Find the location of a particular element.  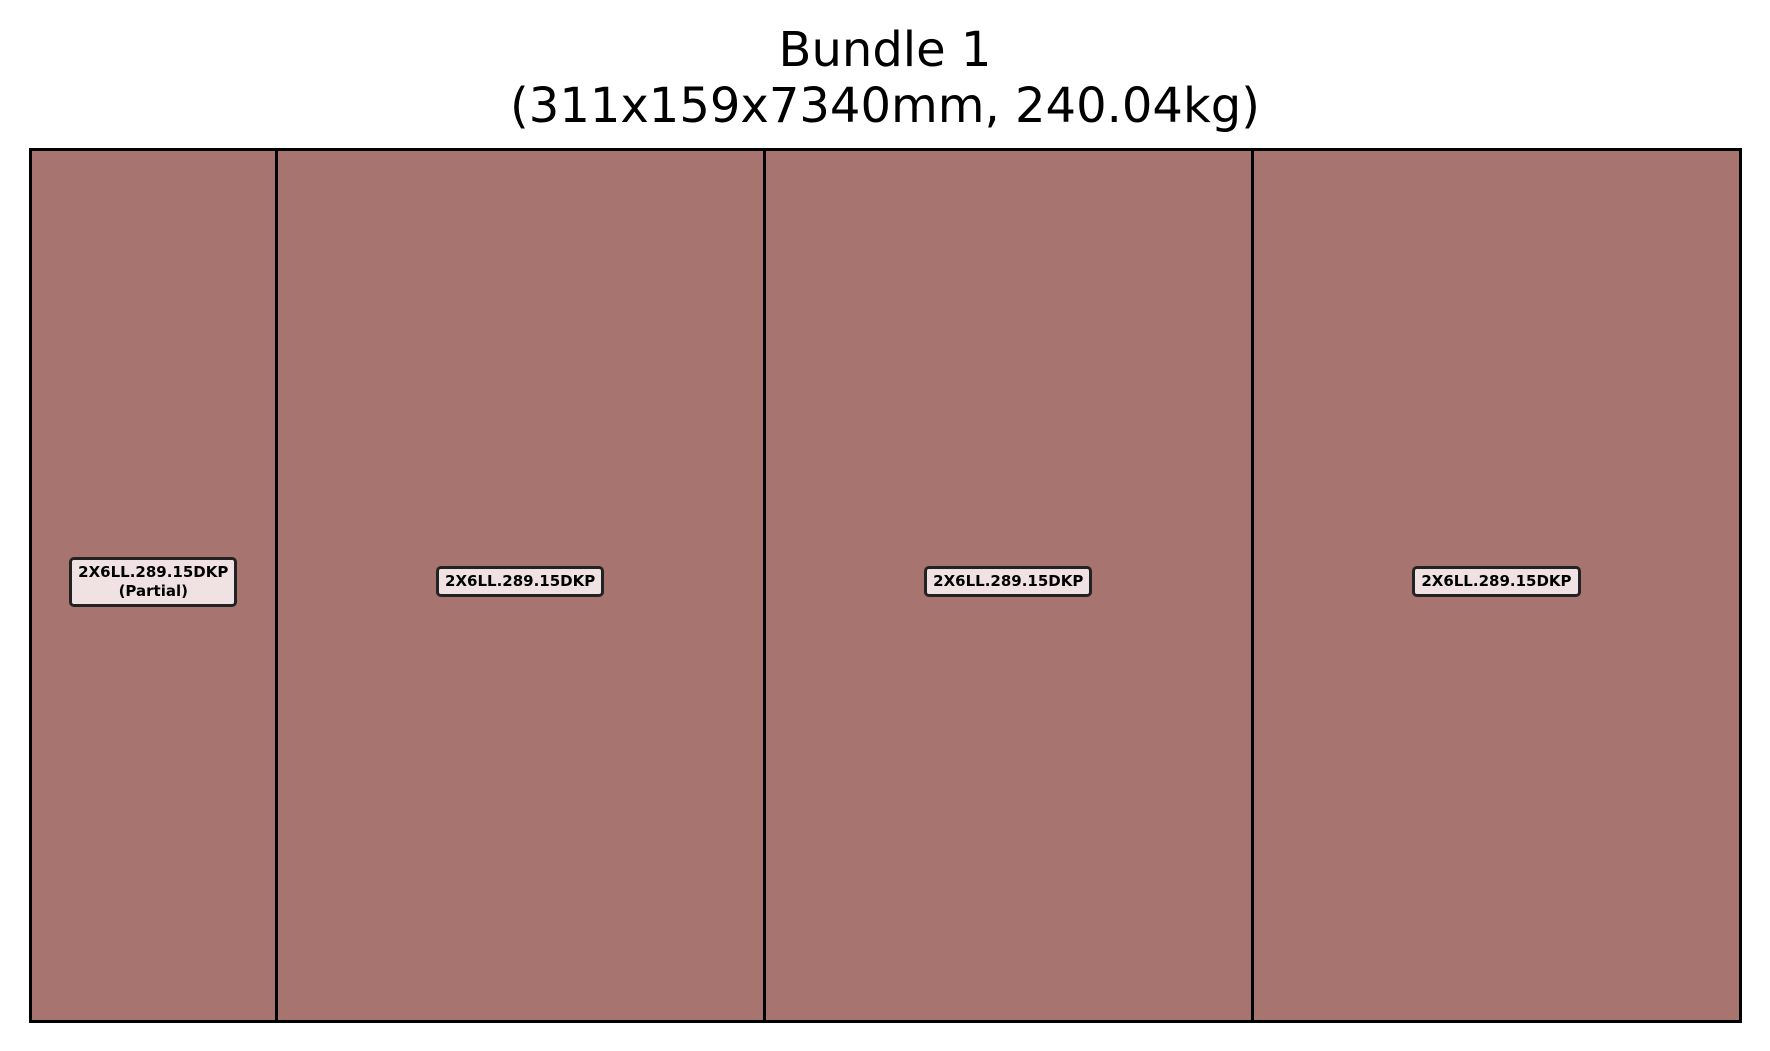

diagram-subtitle: (311x159x7340mm, 240.04kg) is located at coordinates (885, 106).